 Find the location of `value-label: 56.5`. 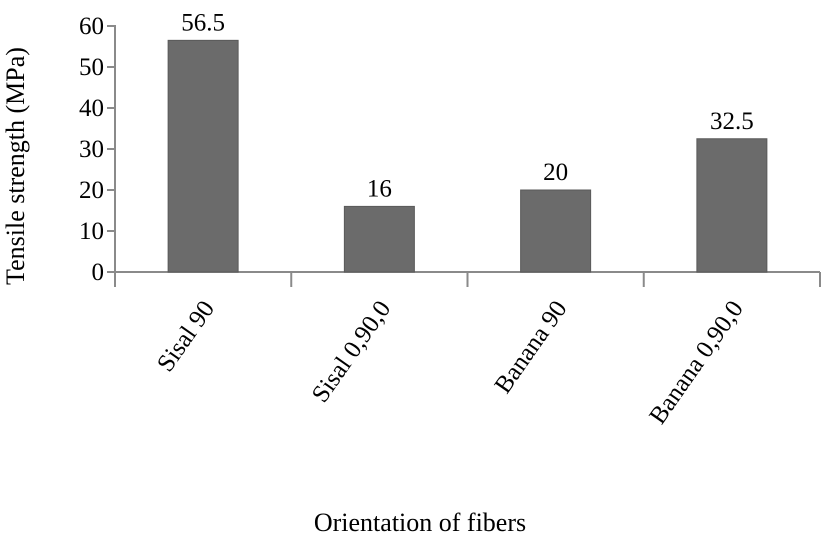

value-label: 56.5 is located at coordinates (203, 22).